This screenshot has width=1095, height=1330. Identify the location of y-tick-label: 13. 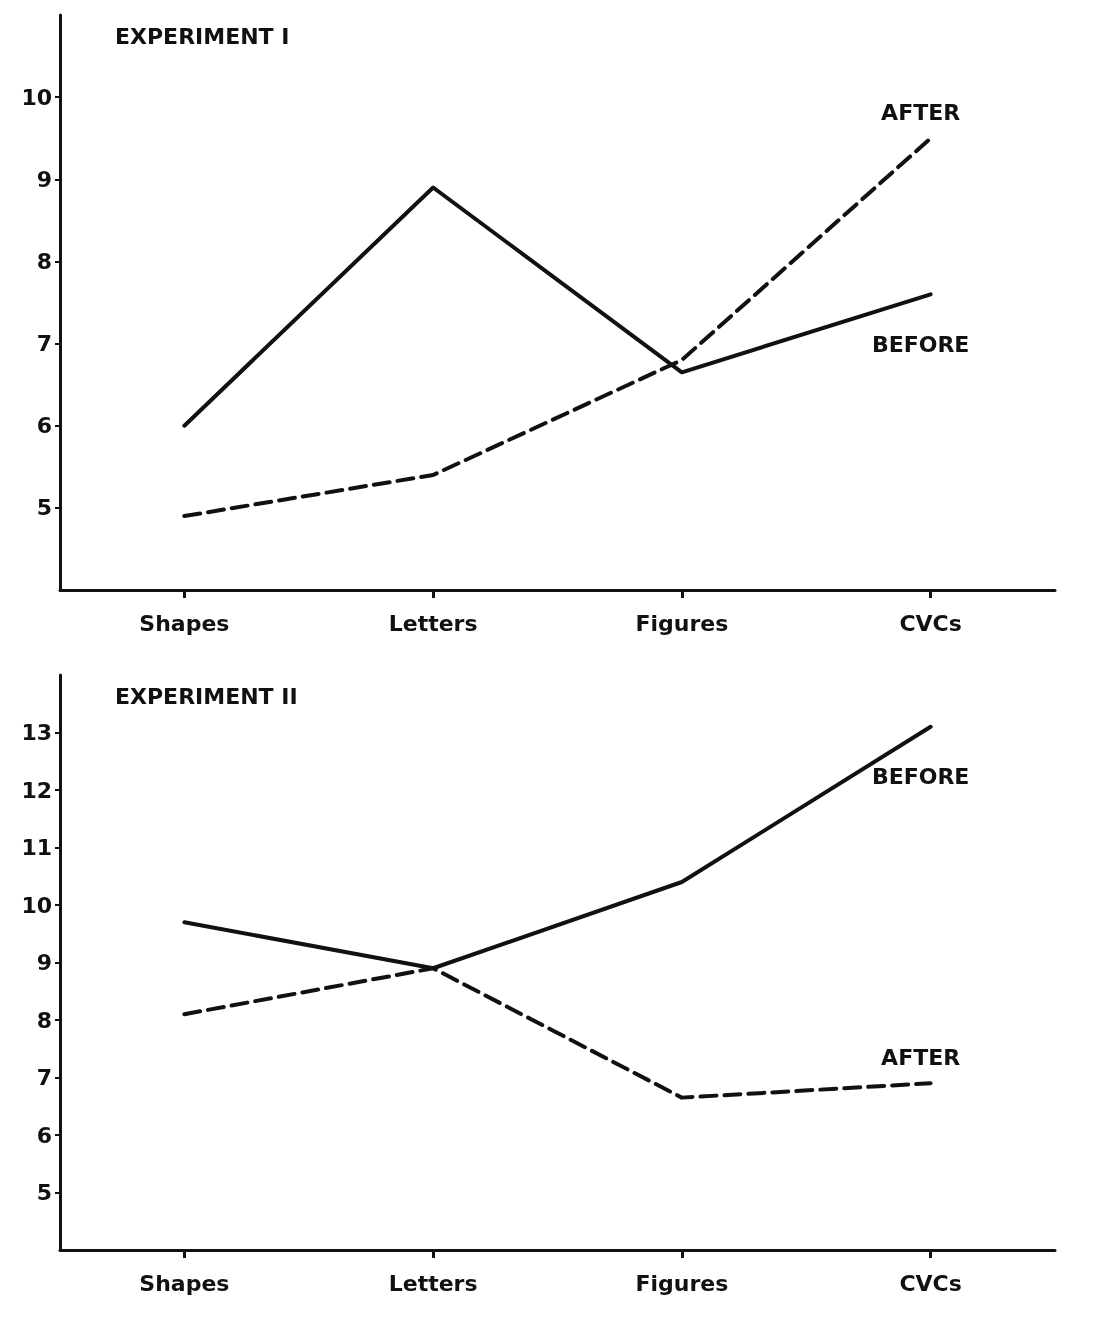
(36, 732).